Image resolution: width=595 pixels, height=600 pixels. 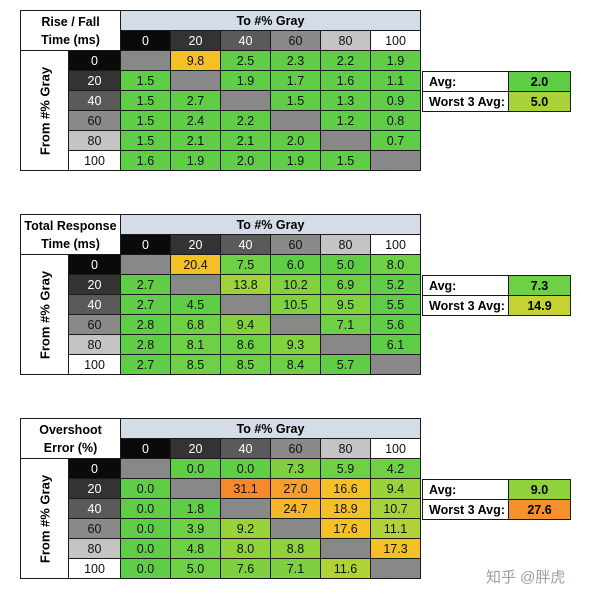 I want to click on data-cell: 8.8, so click(x=295, y=548).